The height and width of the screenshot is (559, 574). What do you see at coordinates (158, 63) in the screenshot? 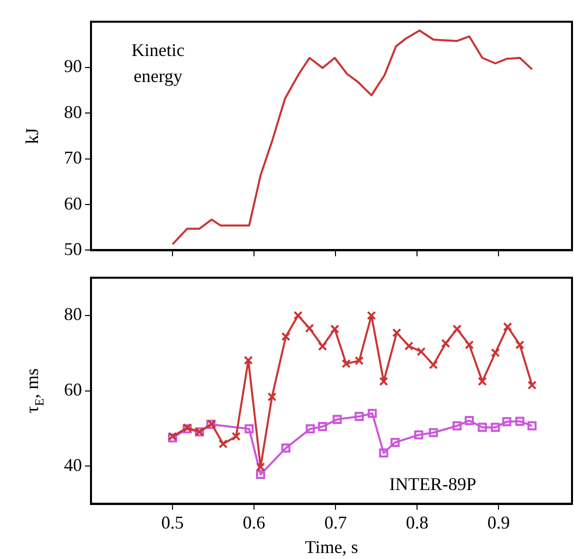
I see `annotation: Kinetic energy` at bounding box center [158, 63].